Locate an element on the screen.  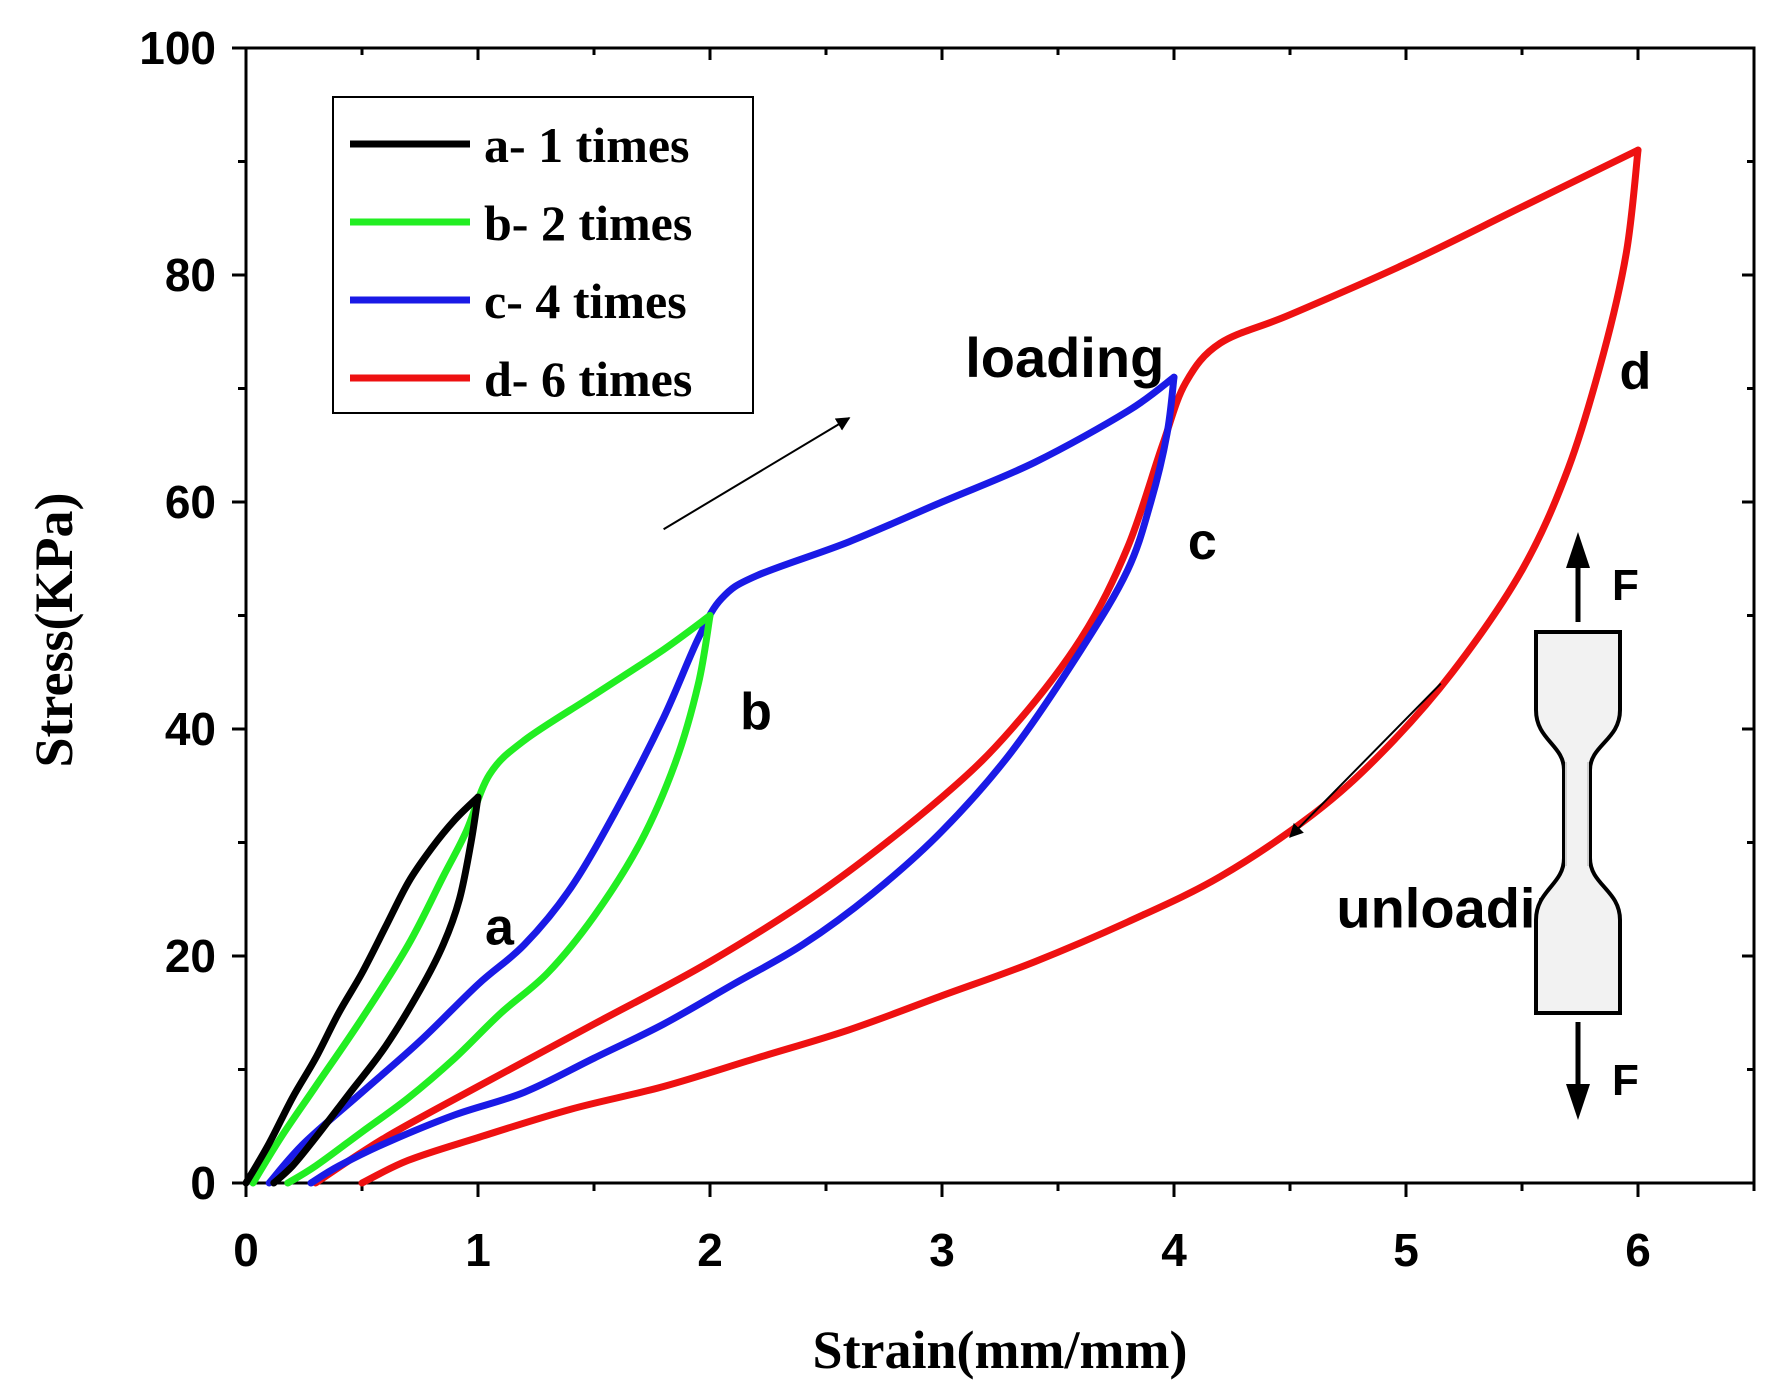
x-axis-tick-labels: 0 1 2 3 4 5 6 is located at coordinates (942, 1250).